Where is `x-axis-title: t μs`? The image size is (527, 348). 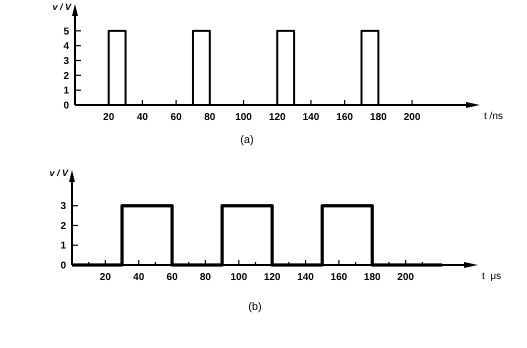
x-axis-title: t μs is located at coordinates (492, 276).